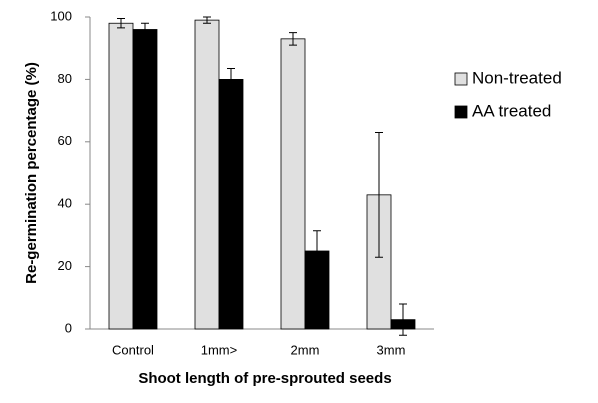 The height and width of the screenshot is (403, 598). I want to click on x-tick-label: 3mm, so click(391, 349).